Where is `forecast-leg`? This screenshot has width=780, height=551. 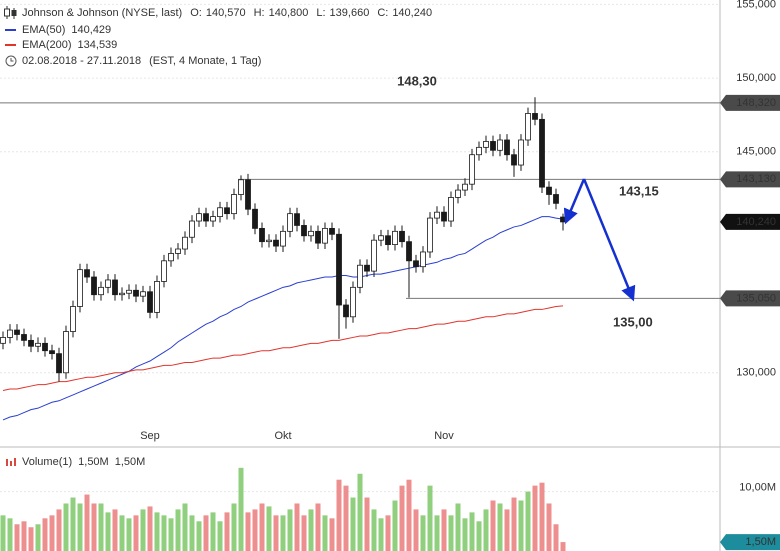
forecast-leg is located at coordinates (574, 201).